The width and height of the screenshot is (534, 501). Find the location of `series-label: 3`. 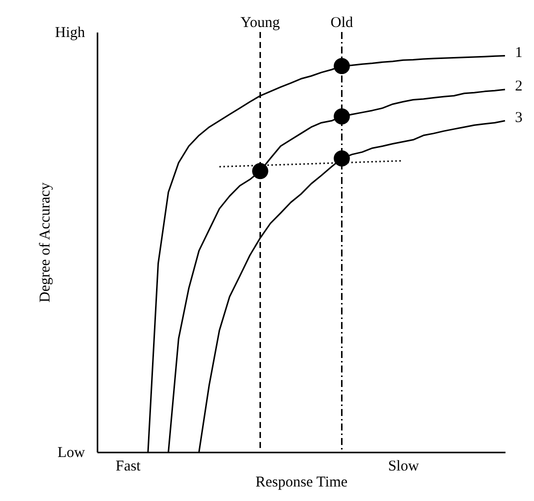

series-label: 3 is located at coordinates (518, 118).